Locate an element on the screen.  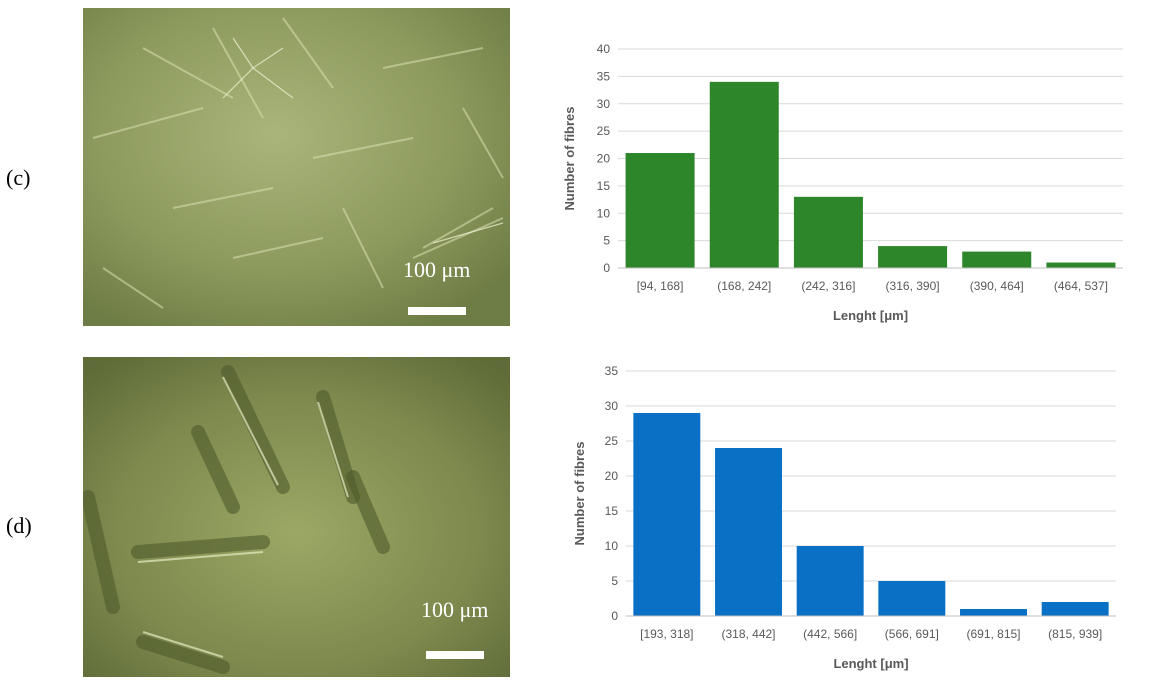
histogram-d-ytick-label: 25 is located at coordinates (612, 441).